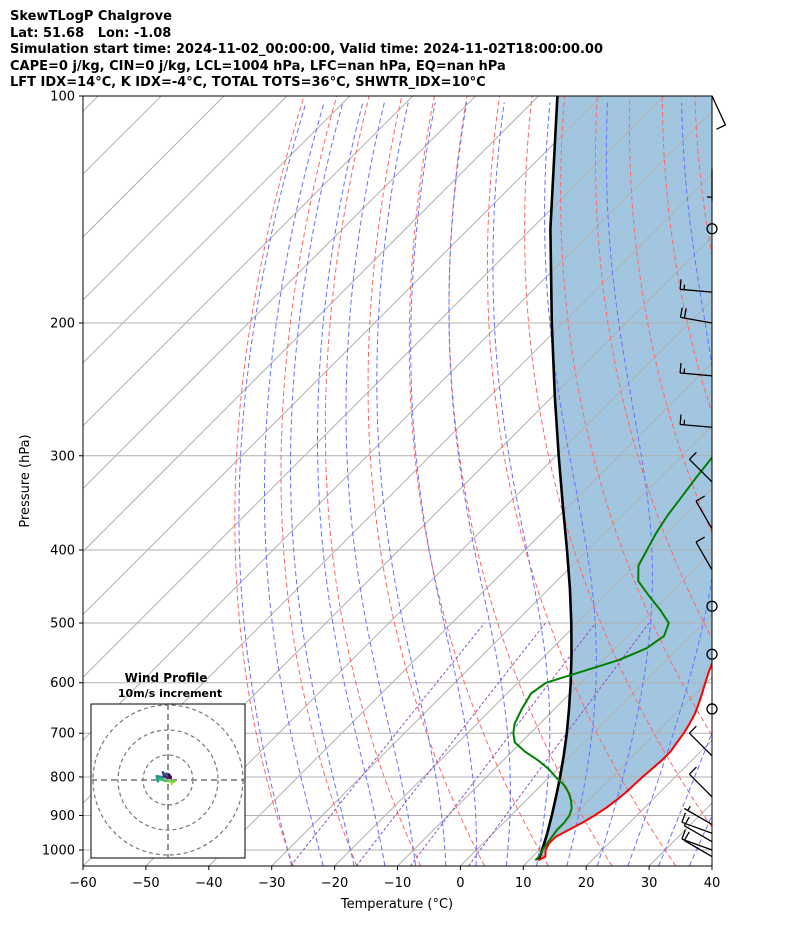 The height and width of the screenshot is (937, 794). I want to click on x-tick-label: 10, so click(523, 883).